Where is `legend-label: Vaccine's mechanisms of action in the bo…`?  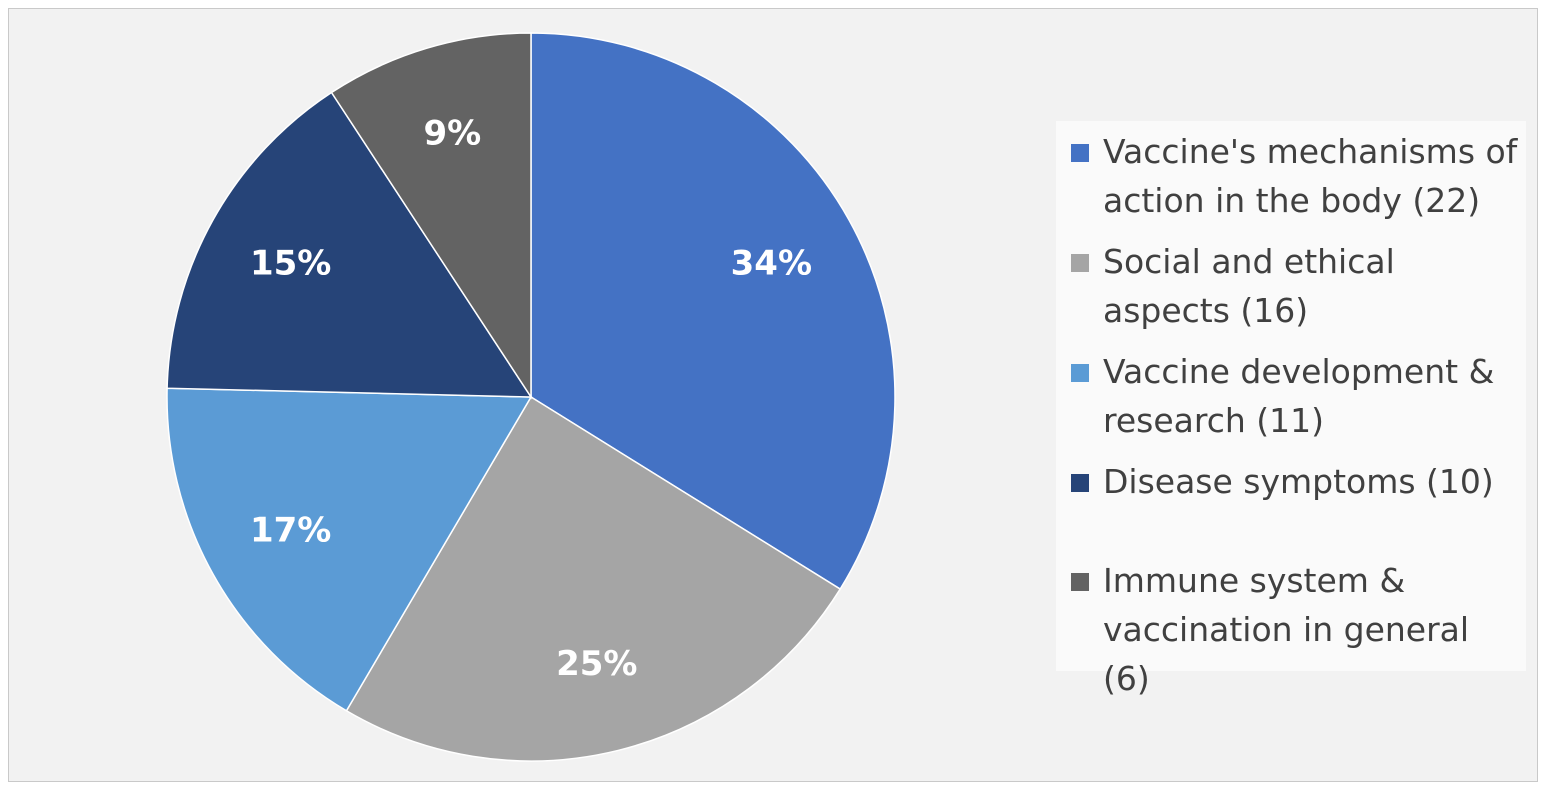
legend-label: Vaccine's mechanisms of action in the bo… is located at coordinates (1310, 176).